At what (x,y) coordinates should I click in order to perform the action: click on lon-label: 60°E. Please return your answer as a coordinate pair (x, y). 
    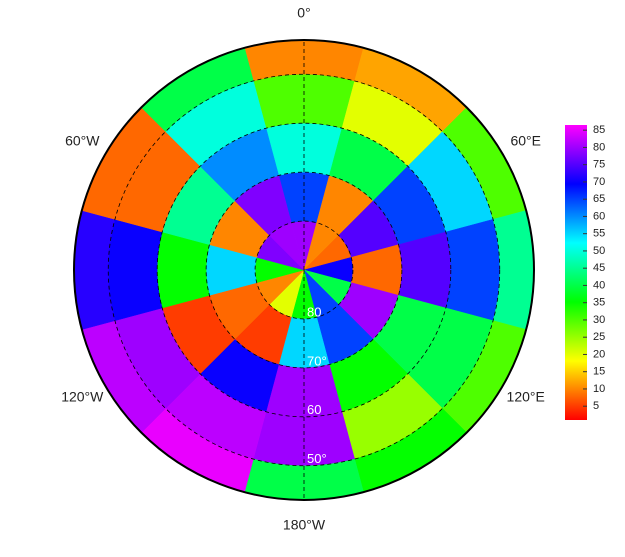
    Looking at the image, I should click on (525, 141).